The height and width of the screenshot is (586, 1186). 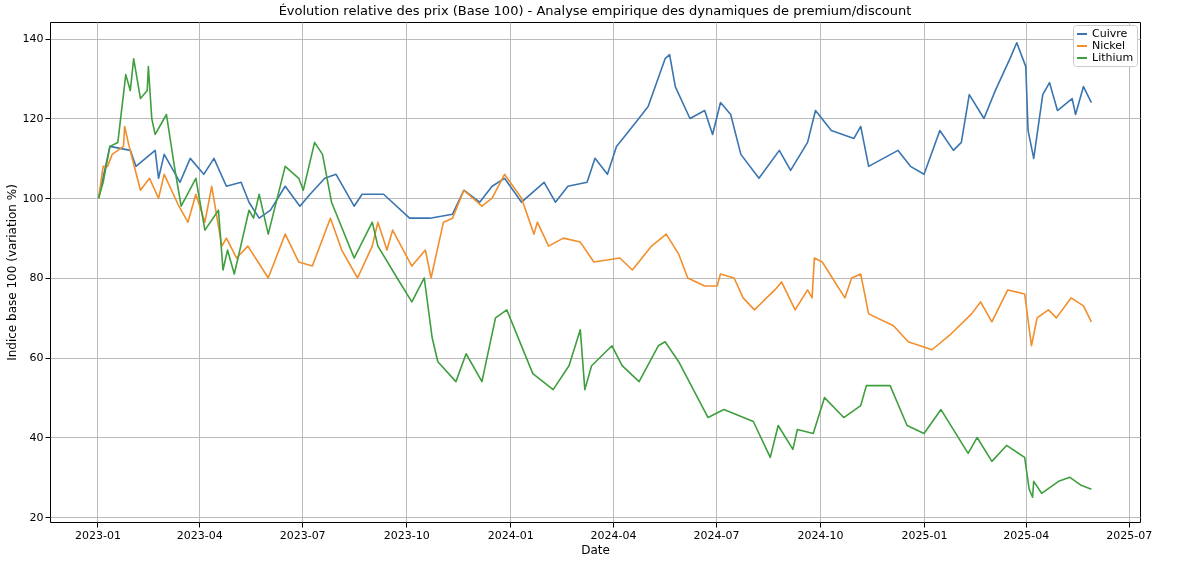 I want to click on y-tick-label: 140, so click(x=33, y=39).